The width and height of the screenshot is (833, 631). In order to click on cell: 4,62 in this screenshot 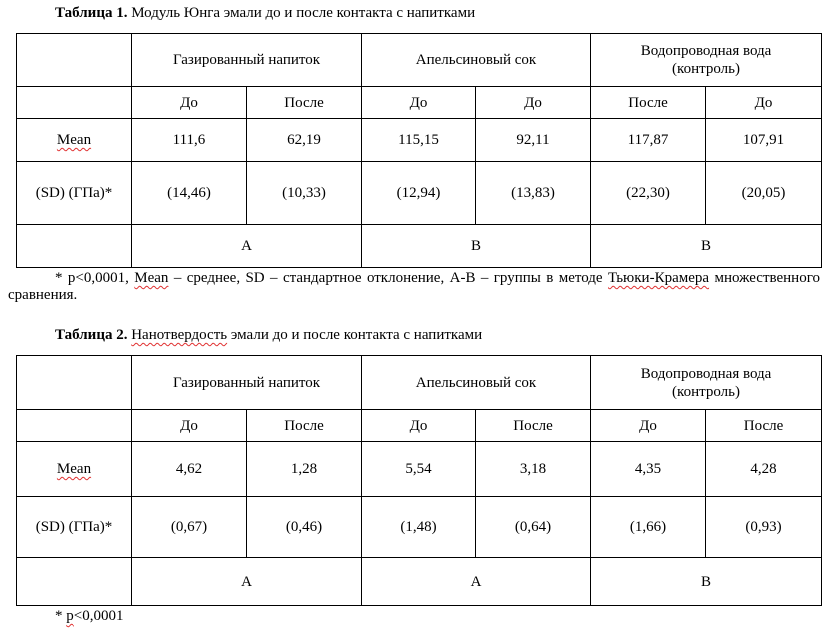, I will do `click(189, 469)`.